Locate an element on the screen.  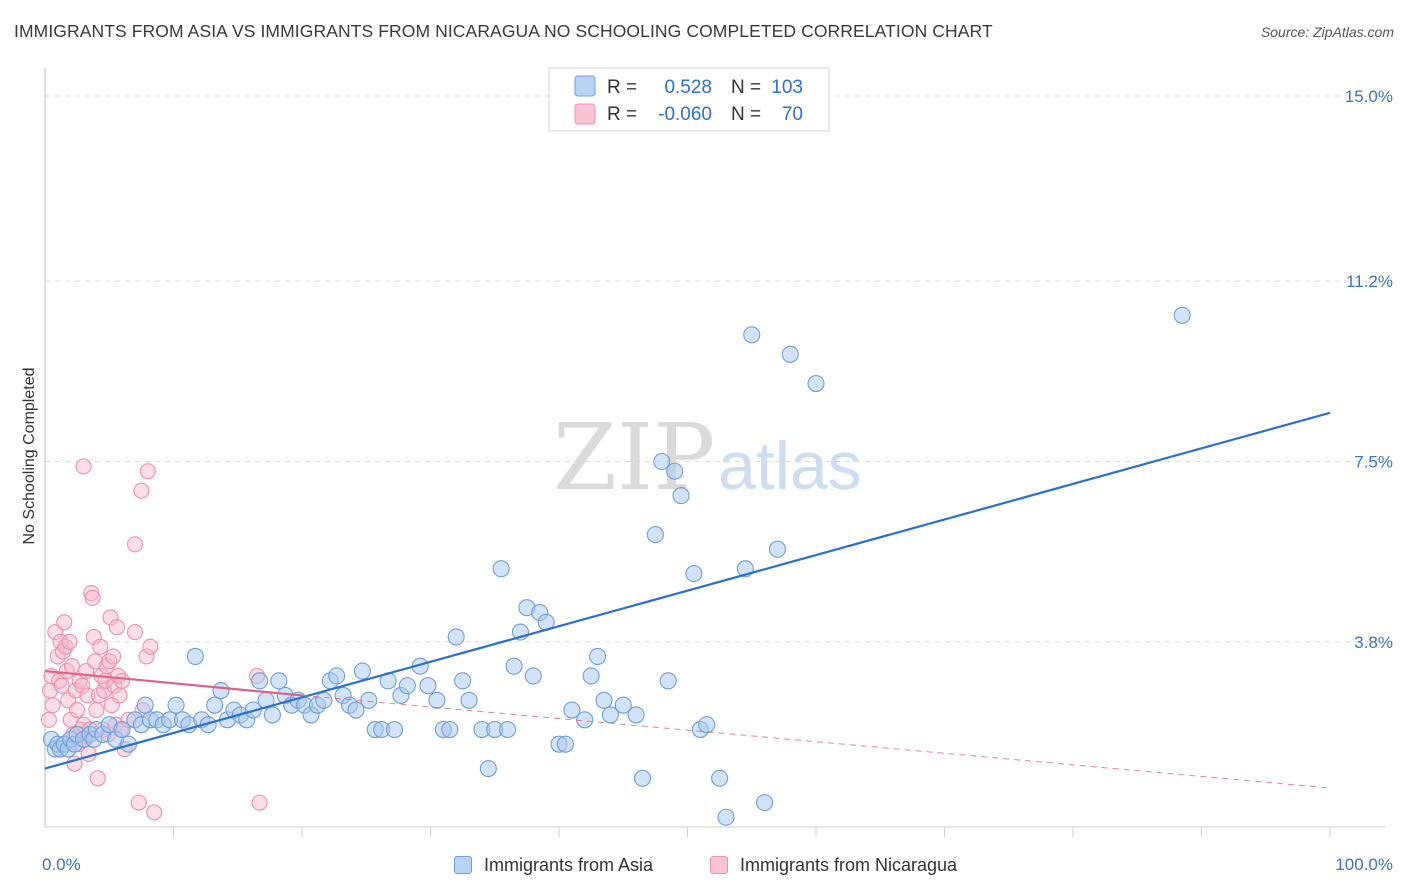
bottom-legend-nicaragua: Immigrants from Nicaragua is located at coordinates (833, 865).